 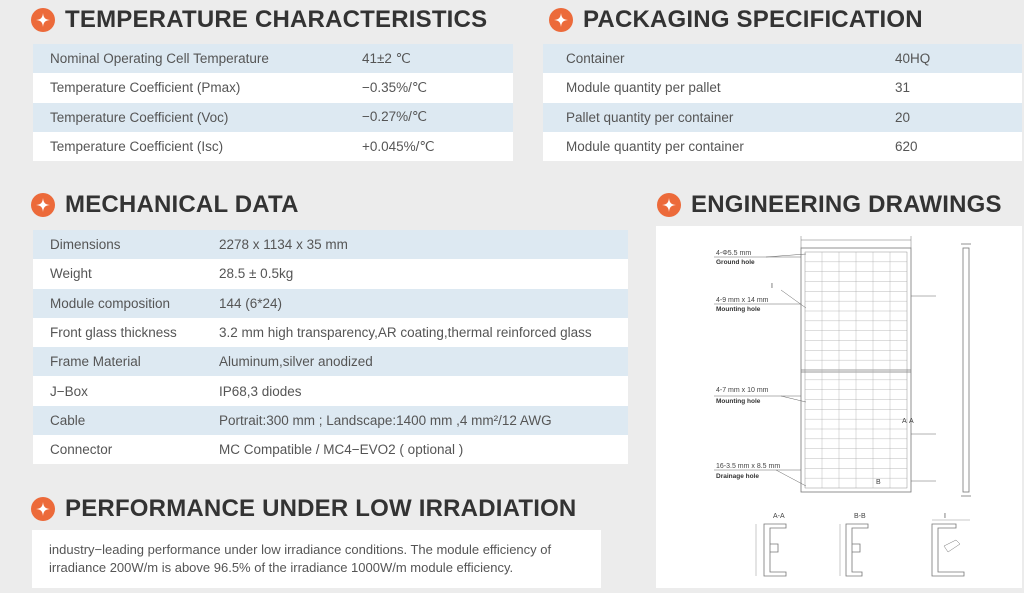 What do you see at coordinates (256, 274) in the screenshot?
I see `table-cell-value: 28.5 ± 0.5kg` at bounding box center [256, 274].